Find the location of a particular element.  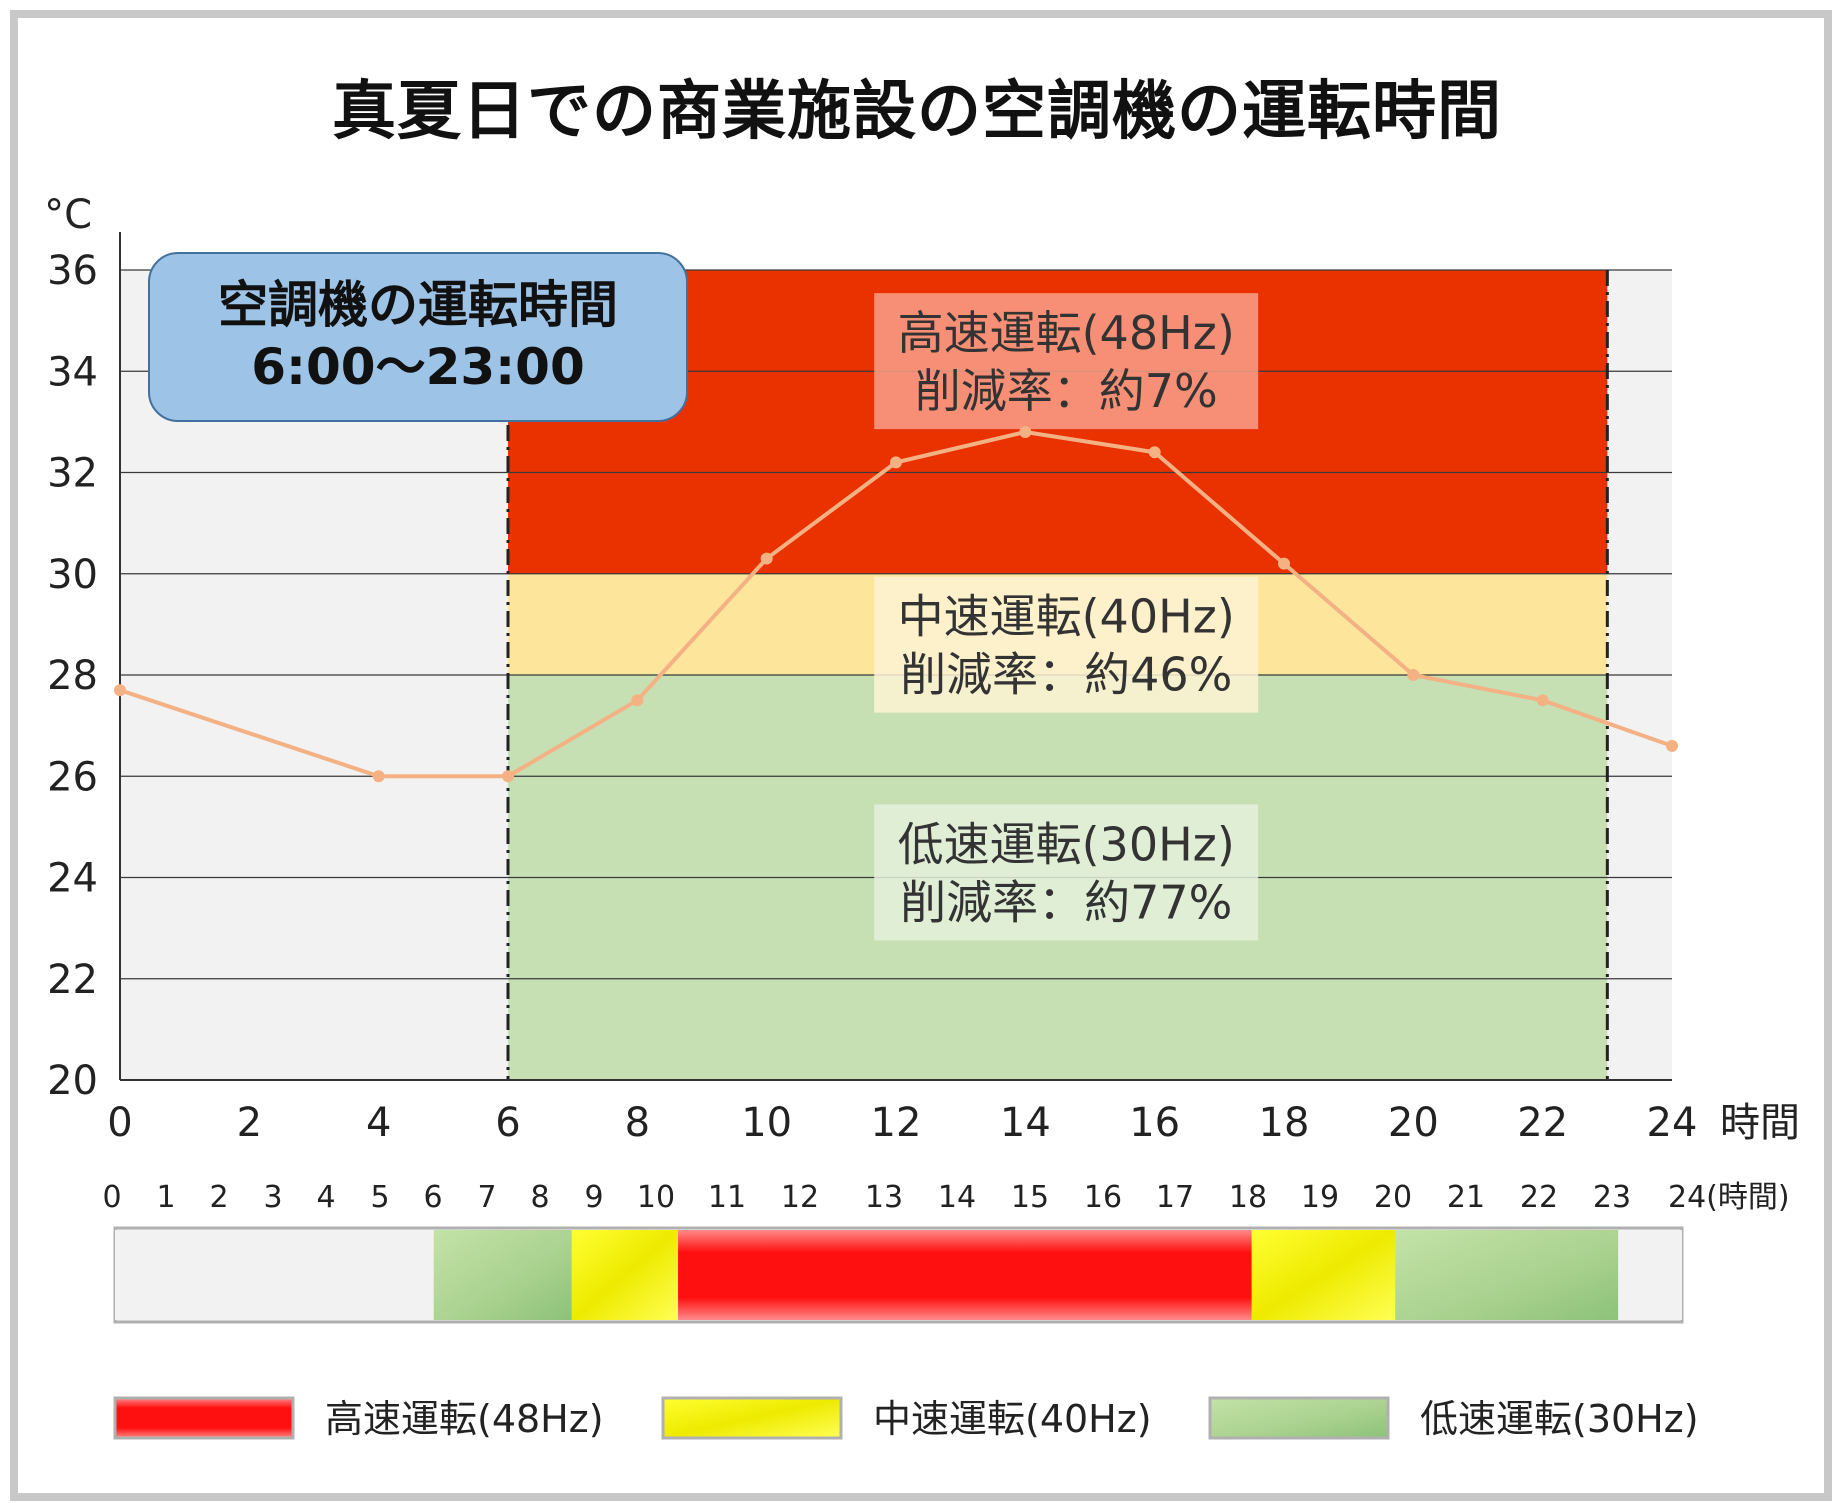

y-tick-label: 26 is located at coordinates (72, 777).